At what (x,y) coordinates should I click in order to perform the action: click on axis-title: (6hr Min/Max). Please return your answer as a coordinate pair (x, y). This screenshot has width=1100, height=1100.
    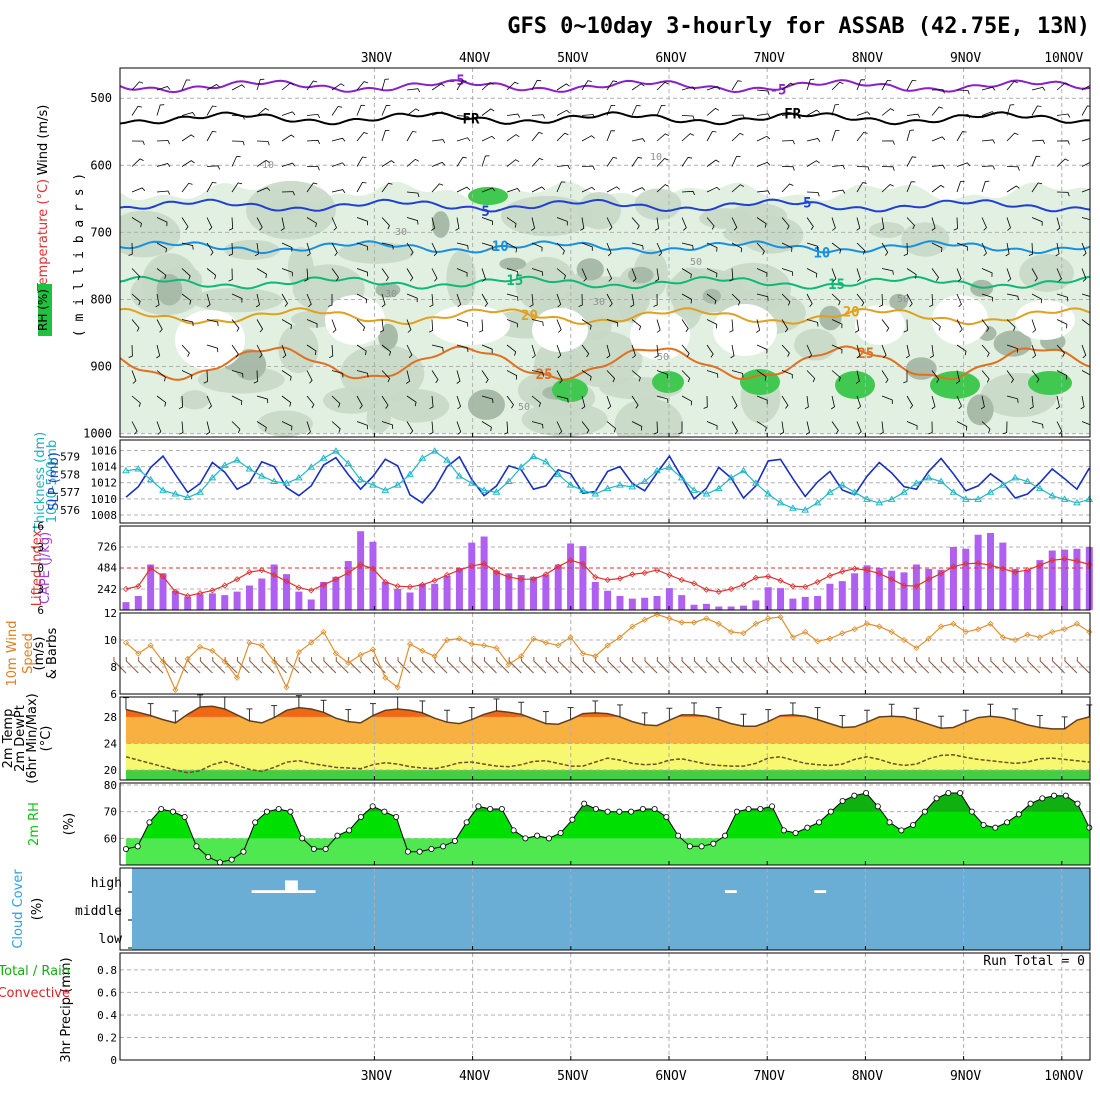
    Looking at the image, I should click on (32, 738).